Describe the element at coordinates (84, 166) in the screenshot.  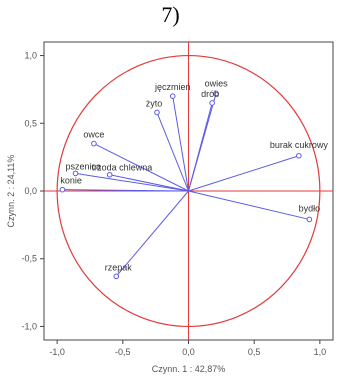
I see `vector-label: pszenica` at that location.